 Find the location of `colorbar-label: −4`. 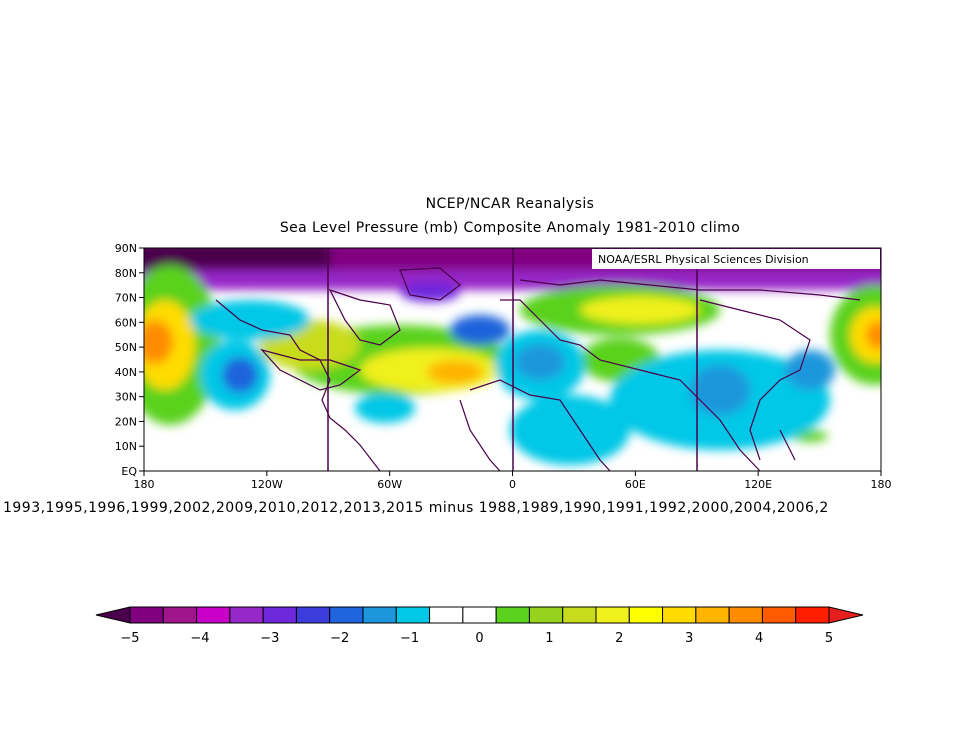

colorbar-label: −4 is located at coordinates (199, 638).